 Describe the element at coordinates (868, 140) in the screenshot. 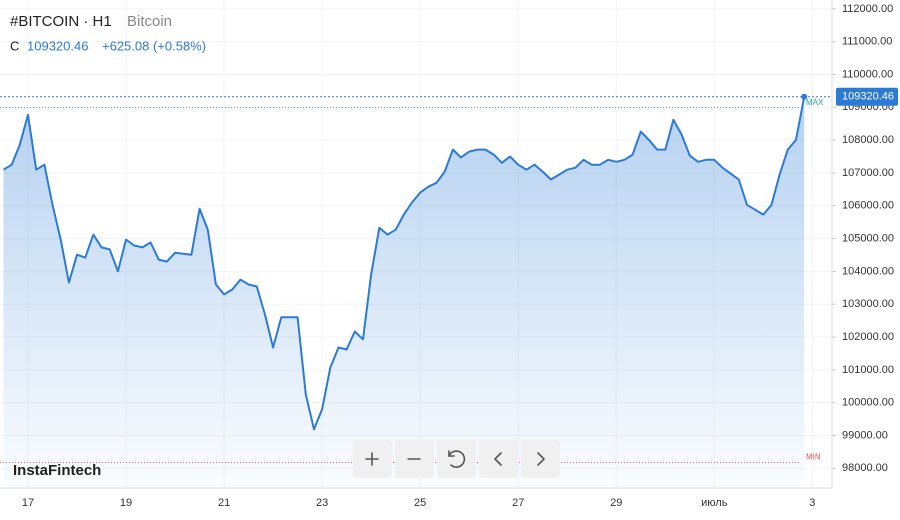

I see `y-tick-label: 108000.00` at that location.